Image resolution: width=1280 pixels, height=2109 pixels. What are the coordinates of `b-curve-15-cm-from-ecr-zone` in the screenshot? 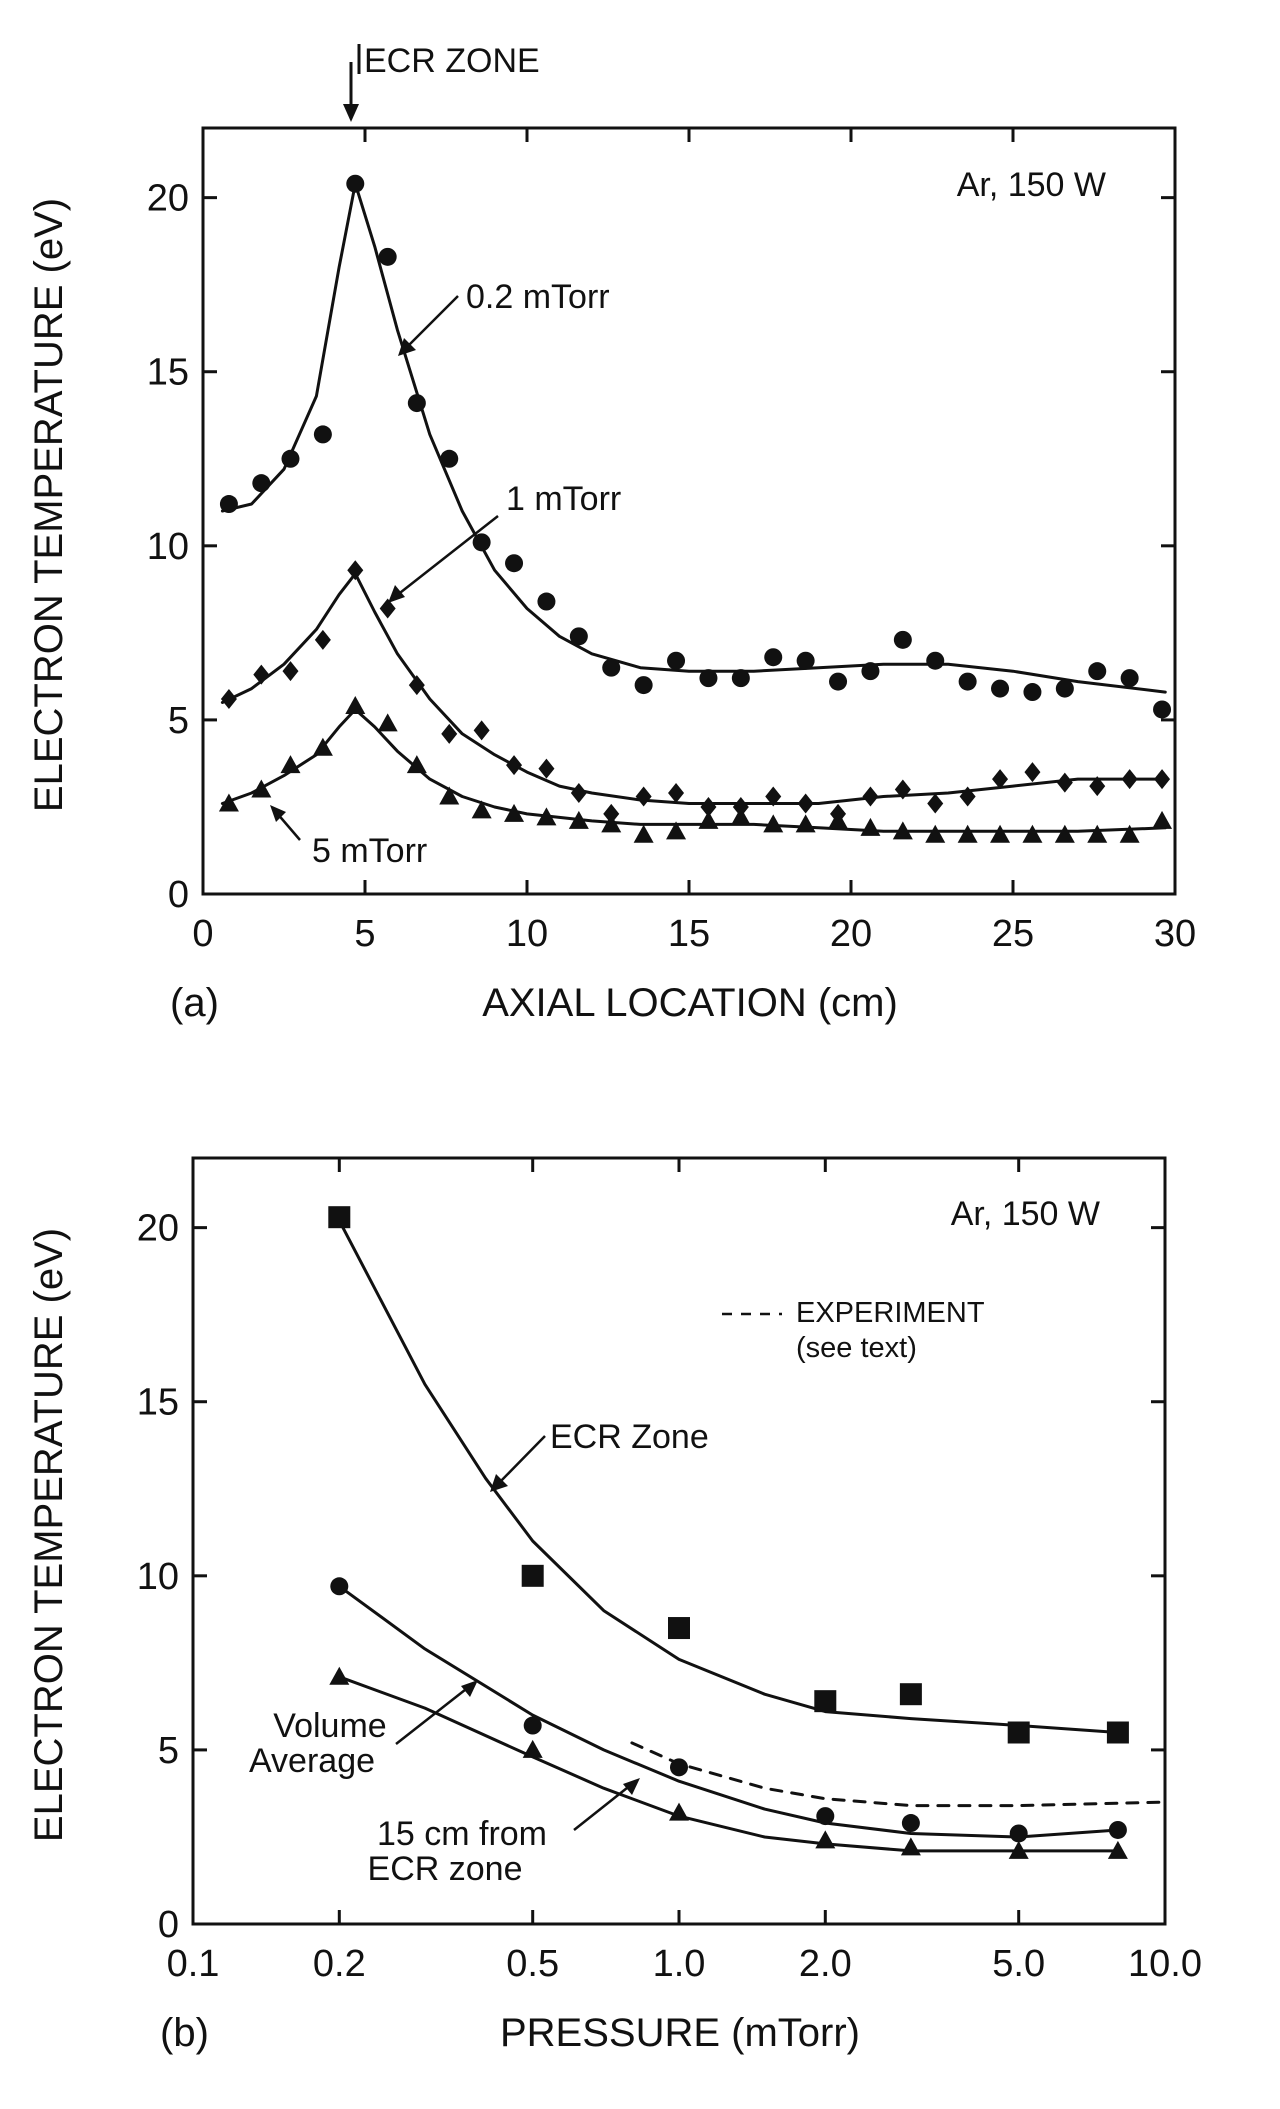 It's located at (728, 1764).